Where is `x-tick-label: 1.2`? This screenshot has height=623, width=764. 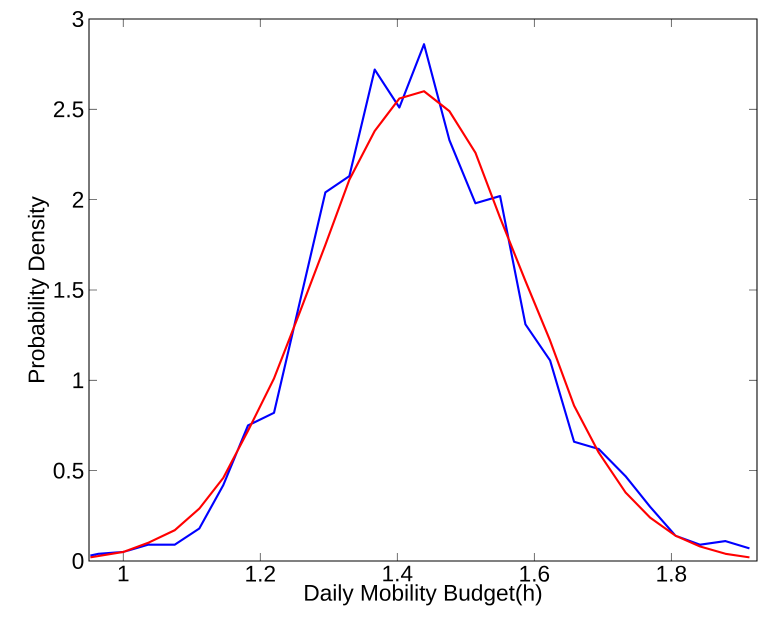 x-tick-label: 1.2 is located at coordinates (260, 574).